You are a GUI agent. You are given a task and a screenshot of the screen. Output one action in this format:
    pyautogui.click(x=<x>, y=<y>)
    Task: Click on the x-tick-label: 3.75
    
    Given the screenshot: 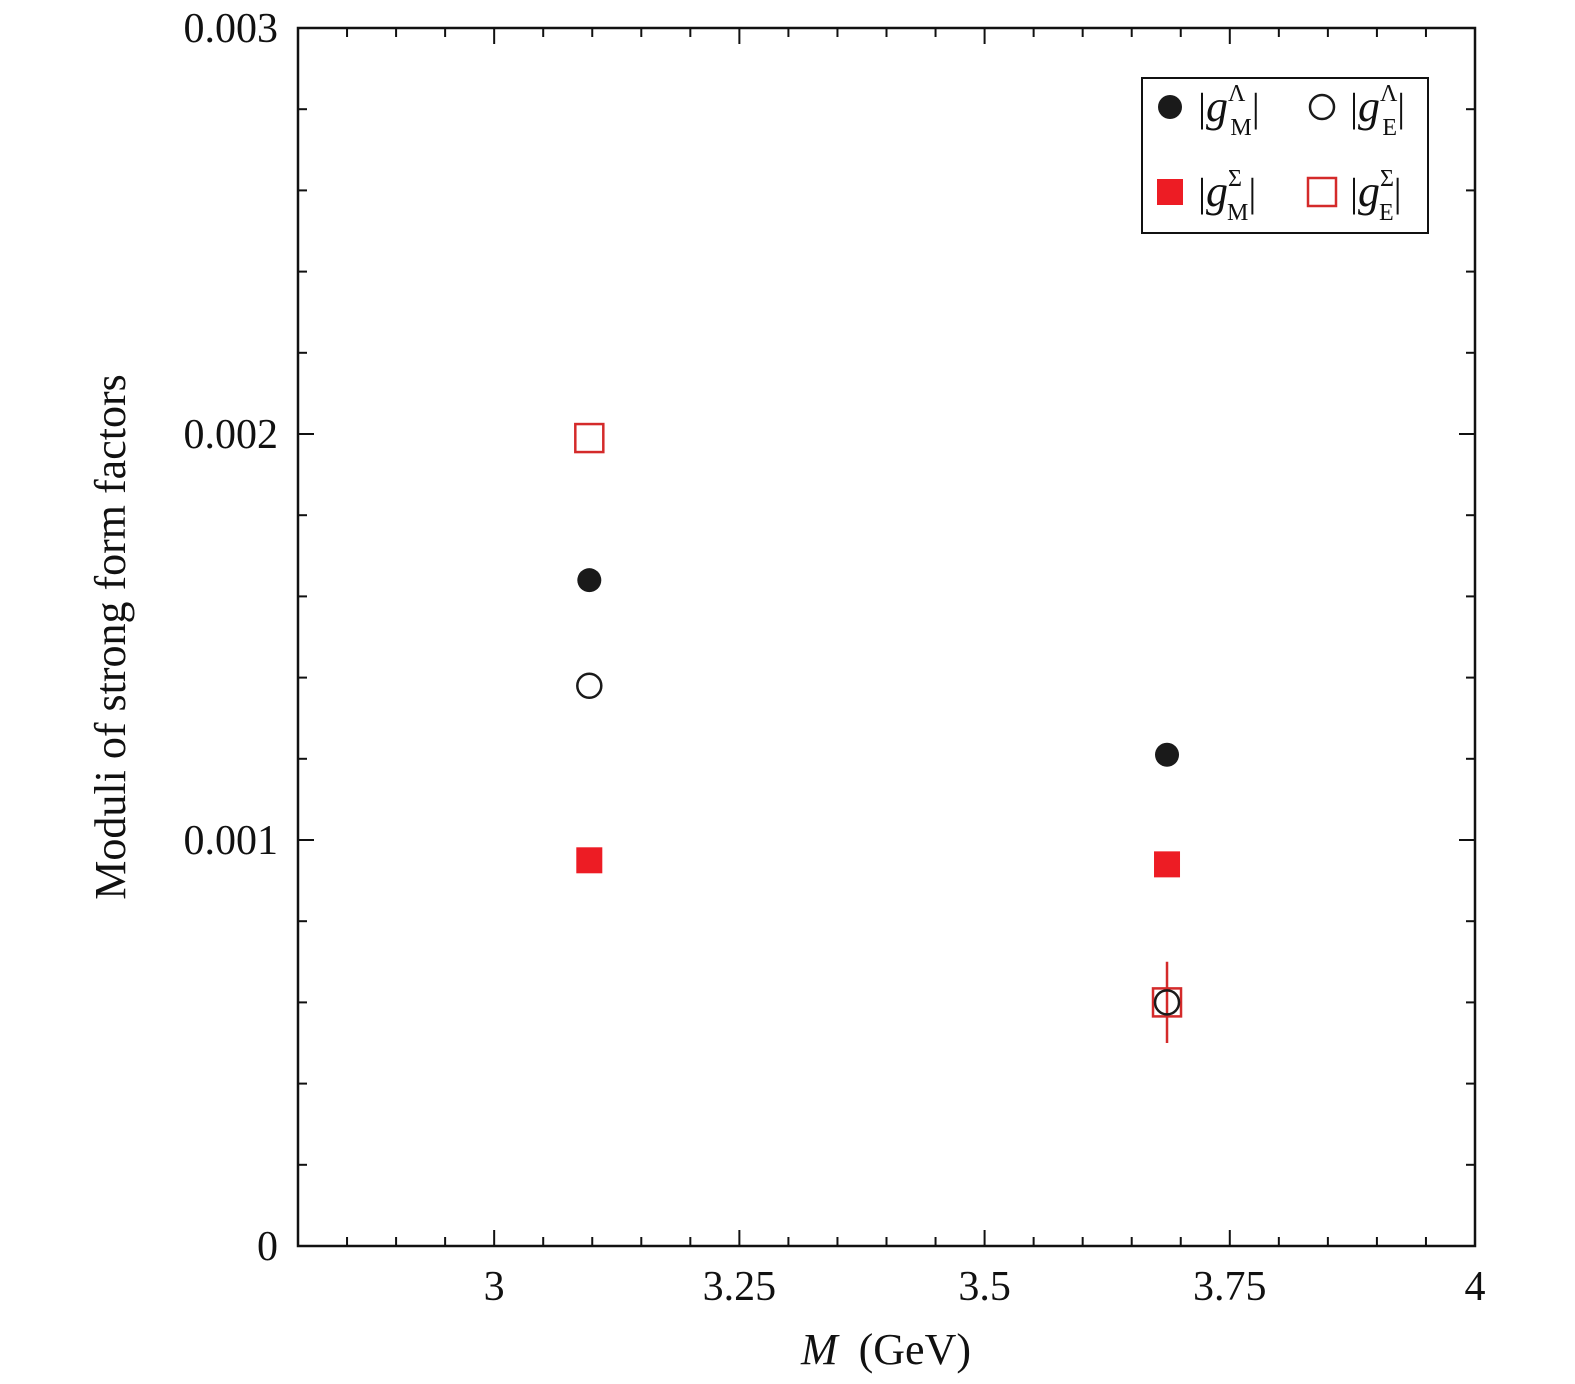 What is the action you would take?
    pyautogui.click(x=1230, y=1287)
    